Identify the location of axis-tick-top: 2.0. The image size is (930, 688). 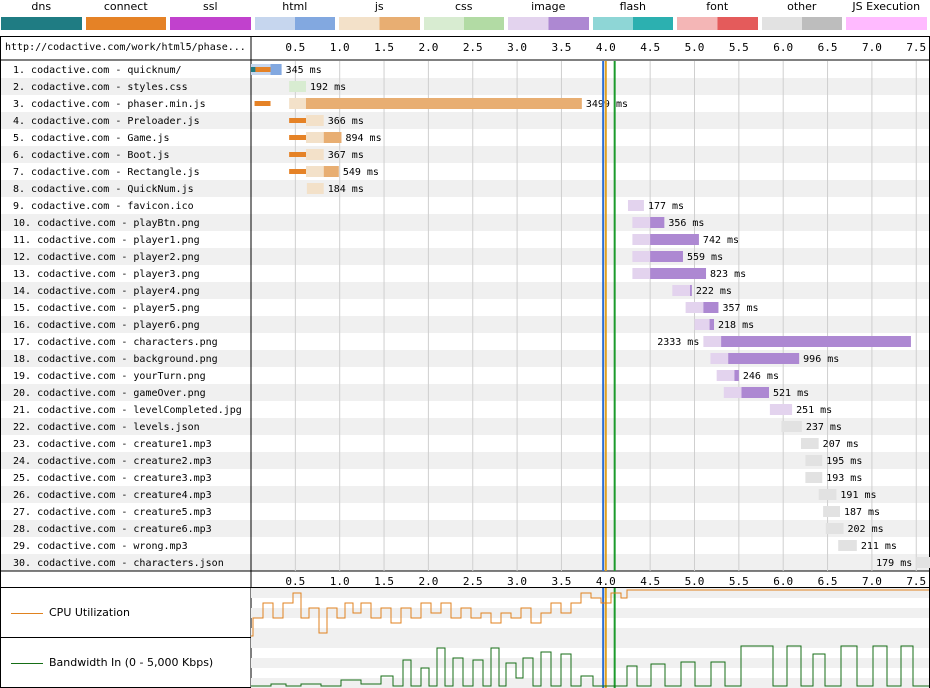
(428, 47).